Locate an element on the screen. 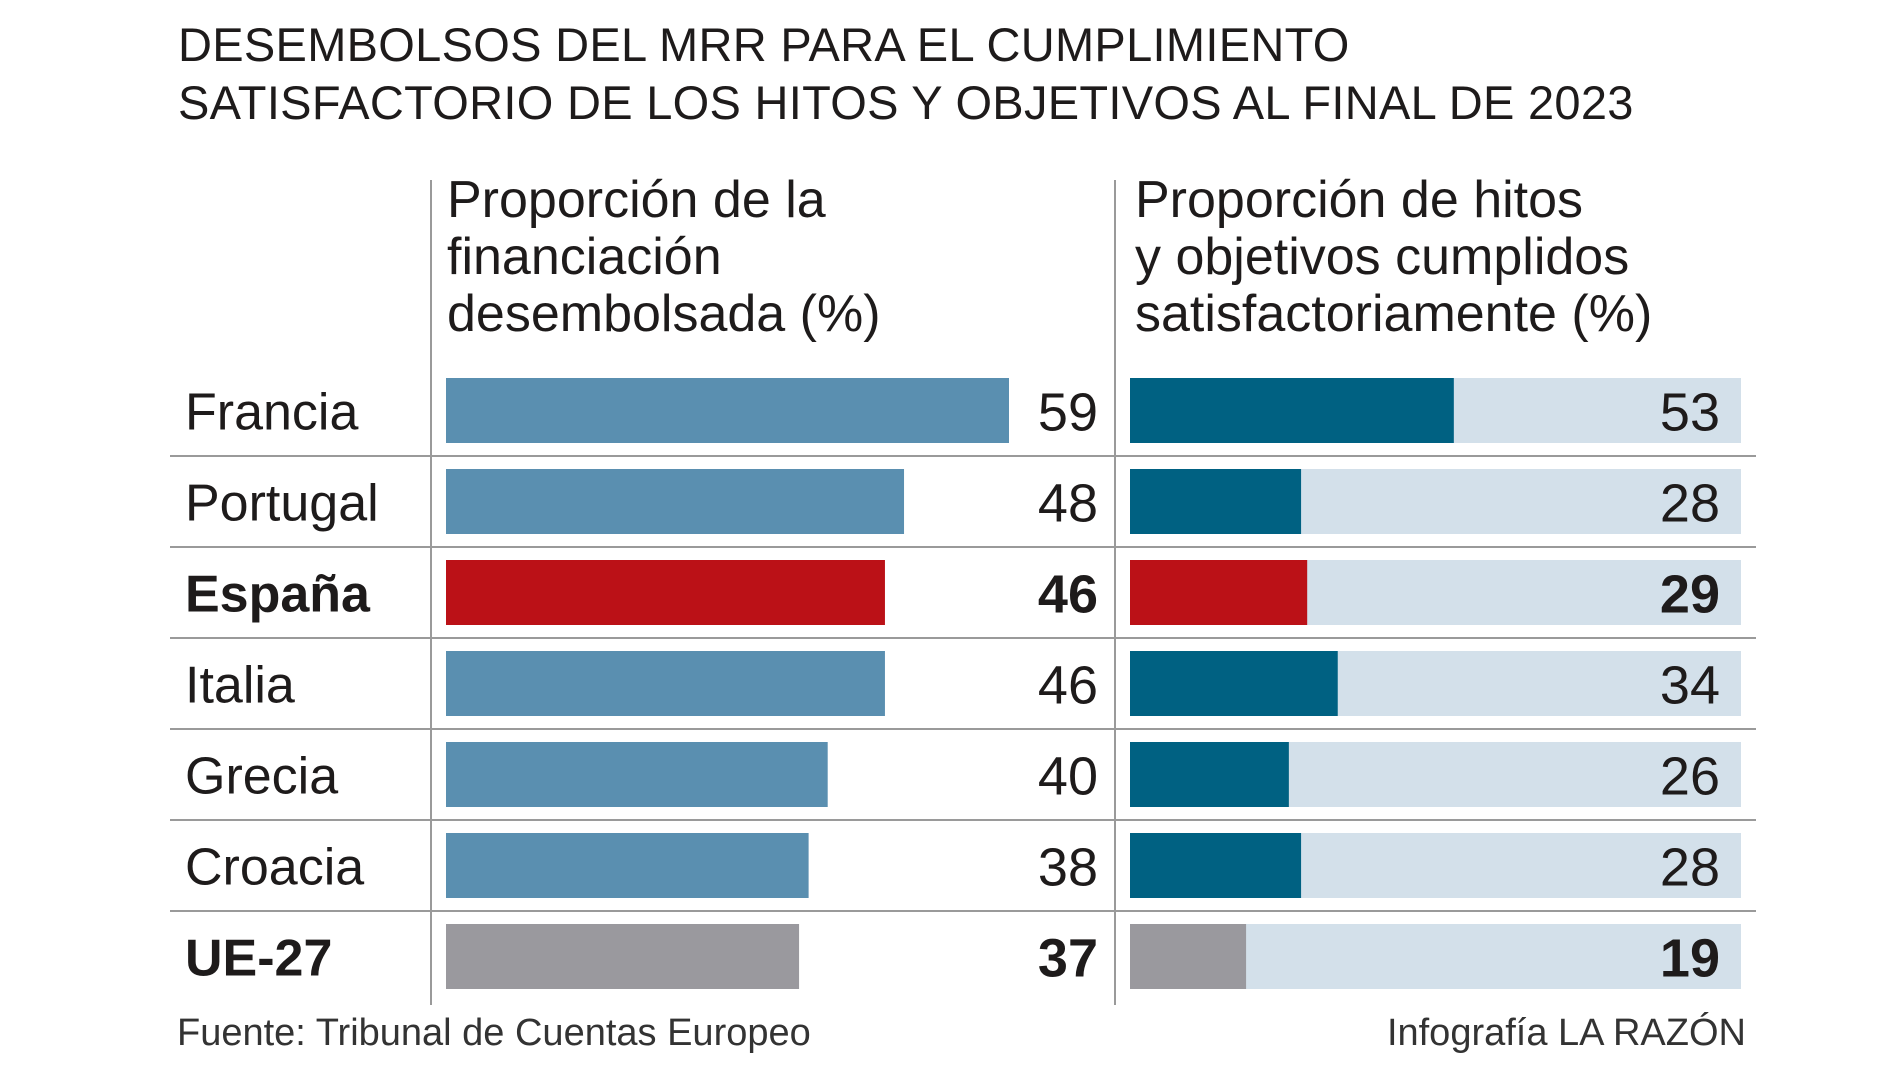 The image size is (1900, 1069). right-header-line-2: y objetivos cumplidos is located at coordinates (1382, 257).